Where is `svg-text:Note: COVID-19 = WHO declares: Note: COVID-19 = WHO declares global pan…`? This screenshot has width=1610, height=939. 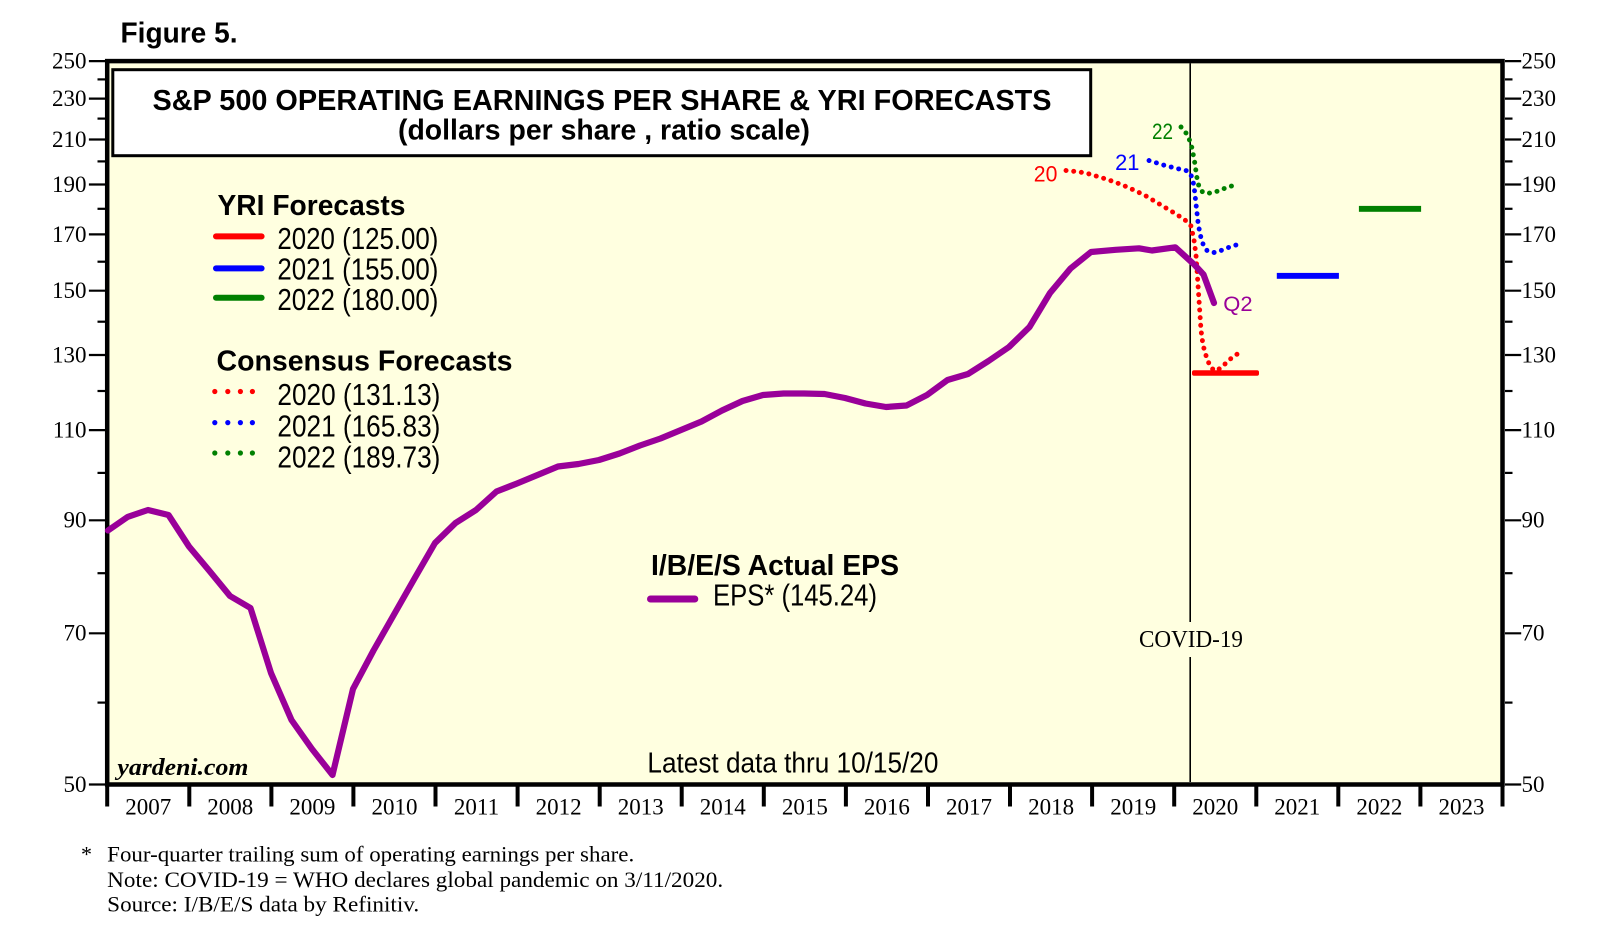 svg-text:Note: COVID-19 = WHO declares: Note: COVID-19 = WHO declares global pan… is located at coordinates (415, 879).